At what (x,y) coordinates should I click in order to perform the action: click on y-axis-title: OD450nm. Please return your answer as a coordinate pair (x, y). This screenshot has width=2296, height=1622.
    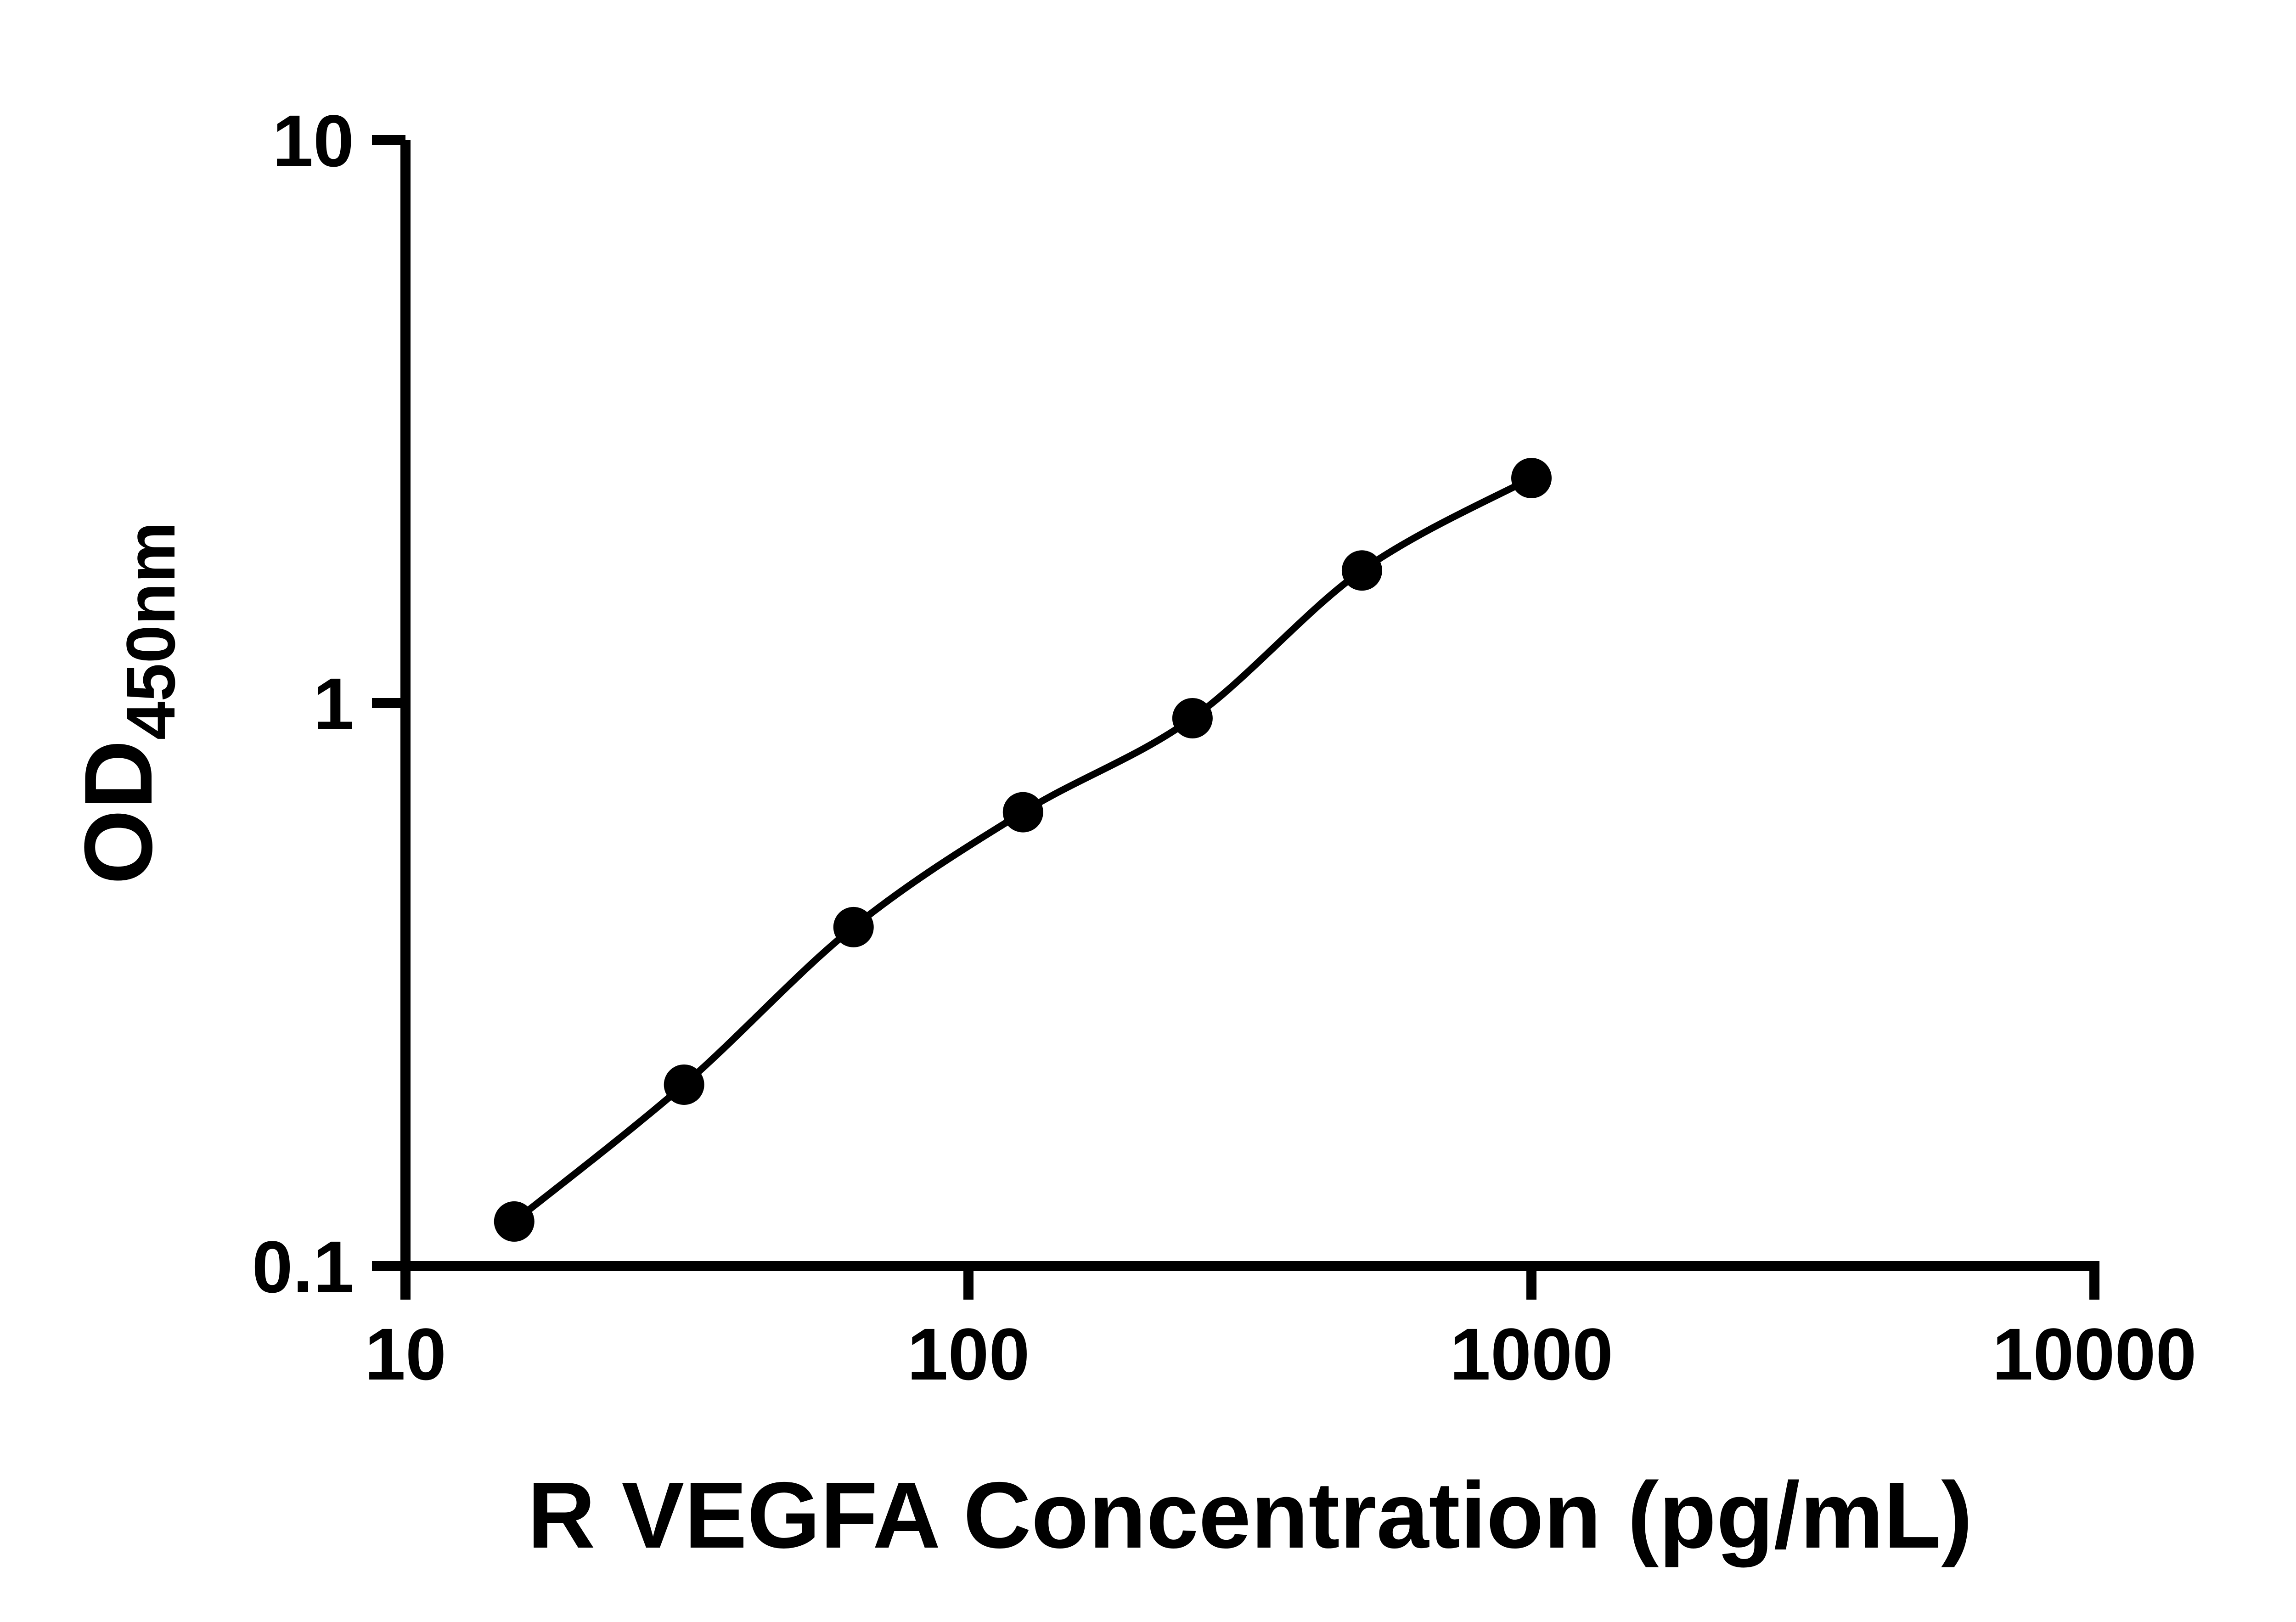
    Looking at the image, I should click on (127, 703).